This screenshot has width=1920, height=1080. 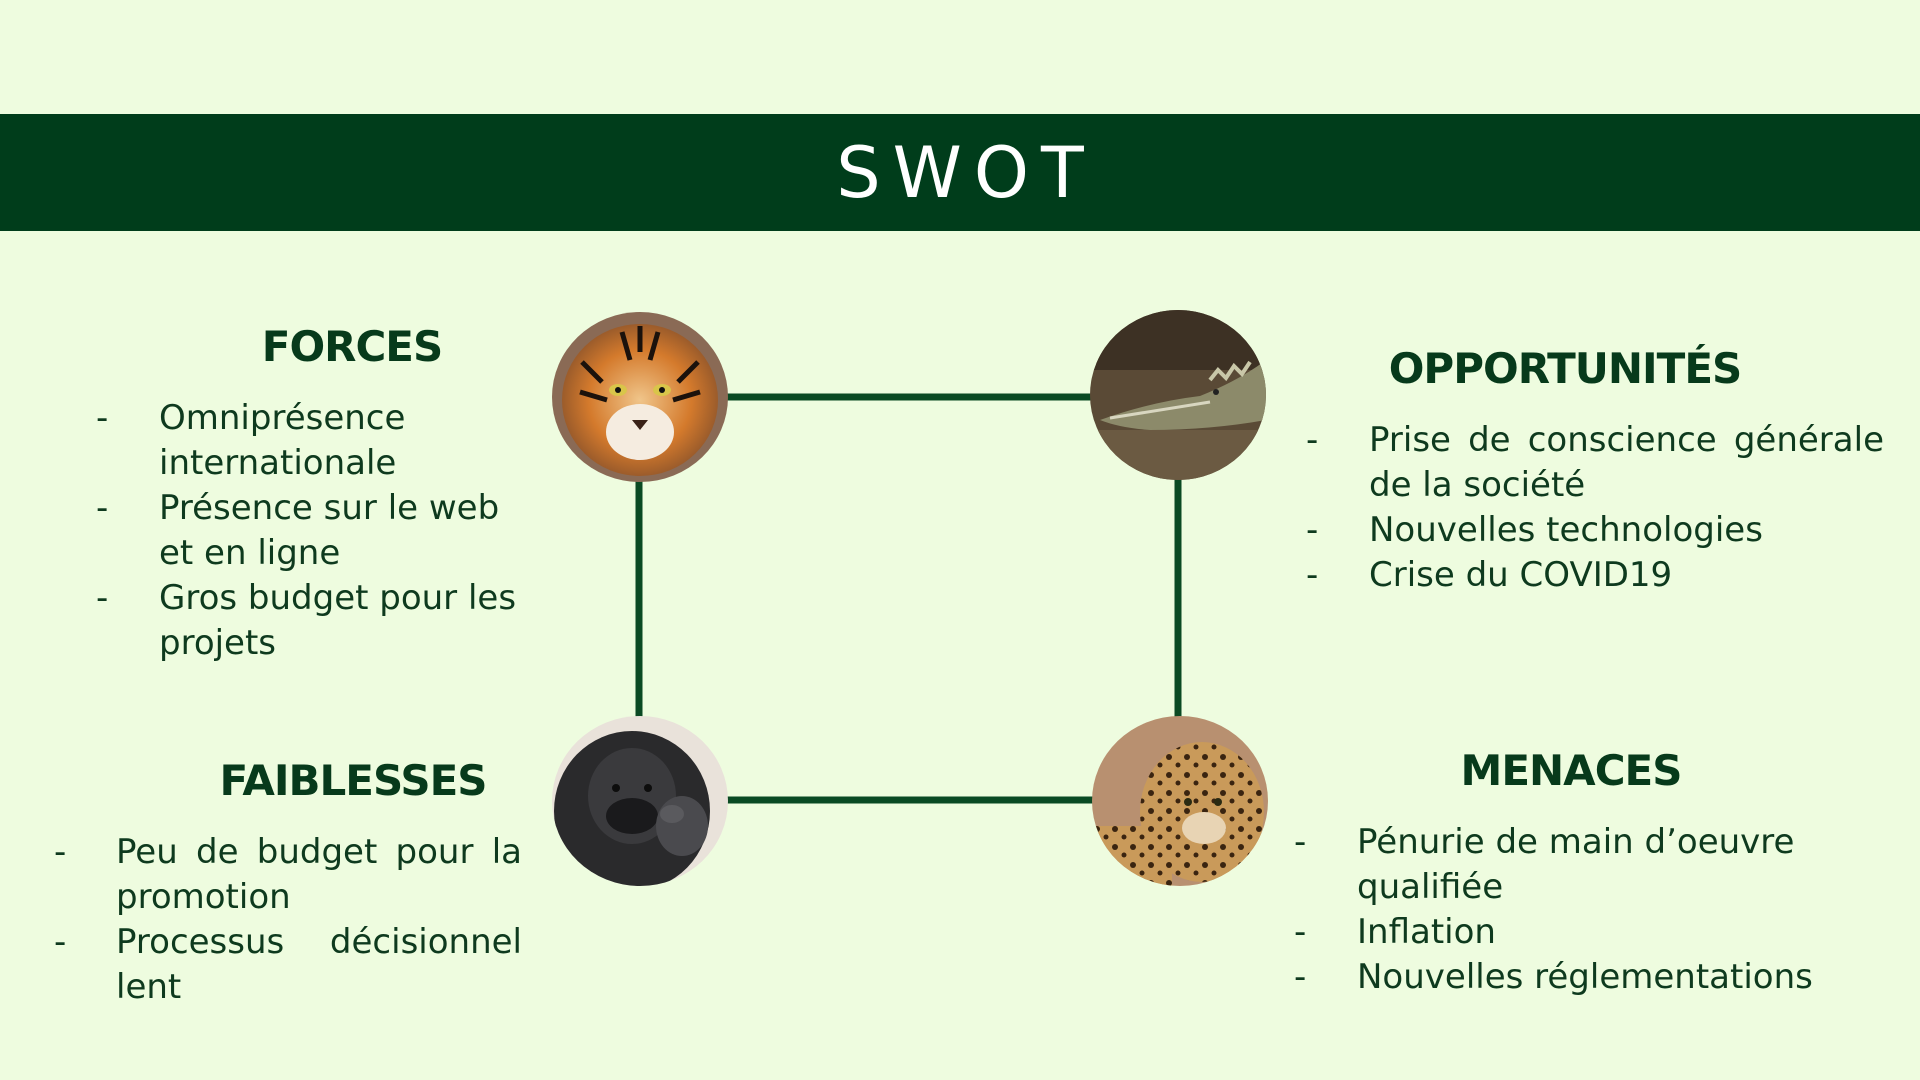 What do you see at coordinates (1565, 368) in the screenshot?
I see `opportunites-heading: OPPORTUNITÉS` at bounding box center [1565, 368].